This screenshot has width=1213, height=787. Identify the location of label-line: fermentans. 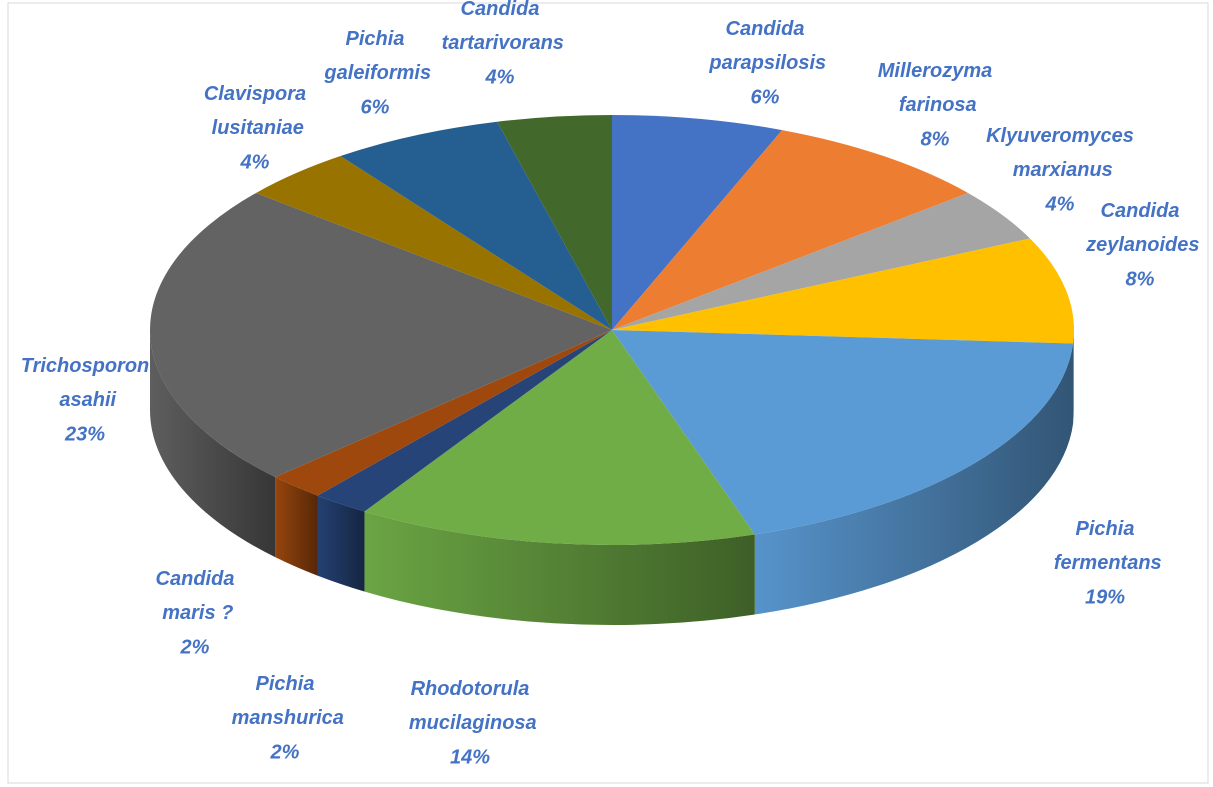
(1104, 563).